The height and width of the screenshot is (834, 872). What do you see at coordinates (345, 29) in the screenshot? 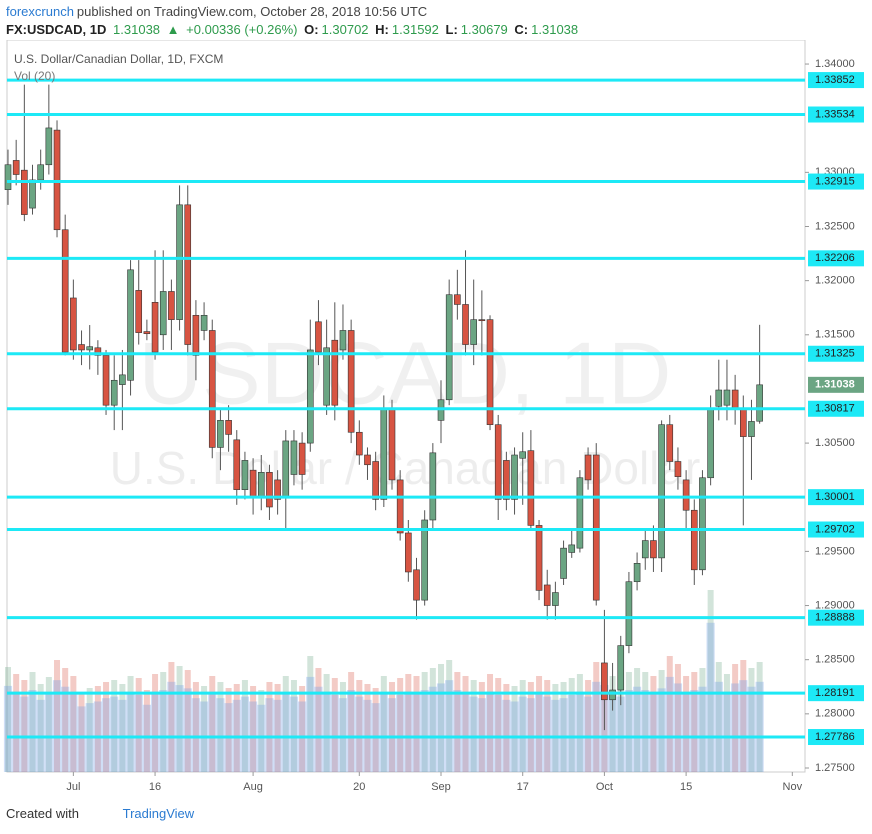
I see `o-value: 1.30702` at bounding box center [345, 29].